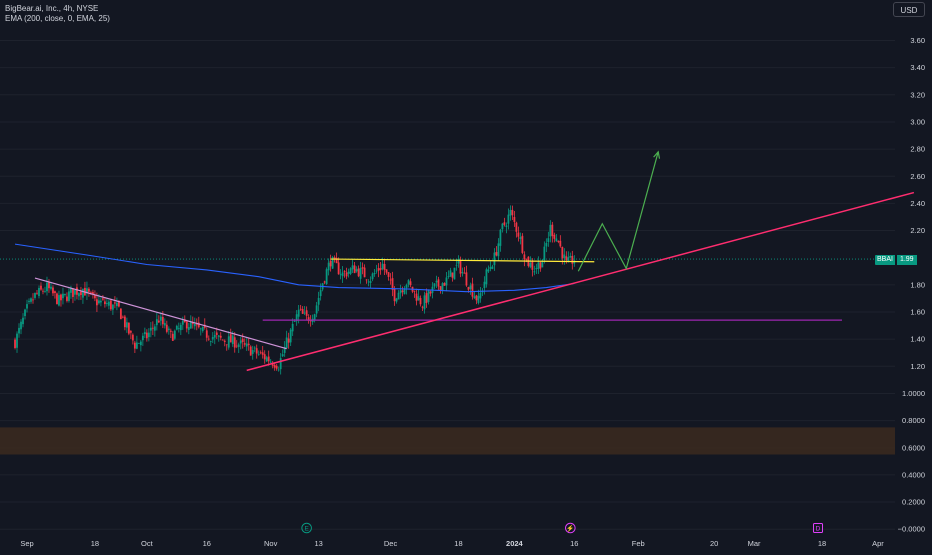 Image resolution: width=932 pixels, height=555 pixels. Describe the element at coordinates (917, 203) in the screenshot. I see `y-axis-tick-label: 2.40` at that location.